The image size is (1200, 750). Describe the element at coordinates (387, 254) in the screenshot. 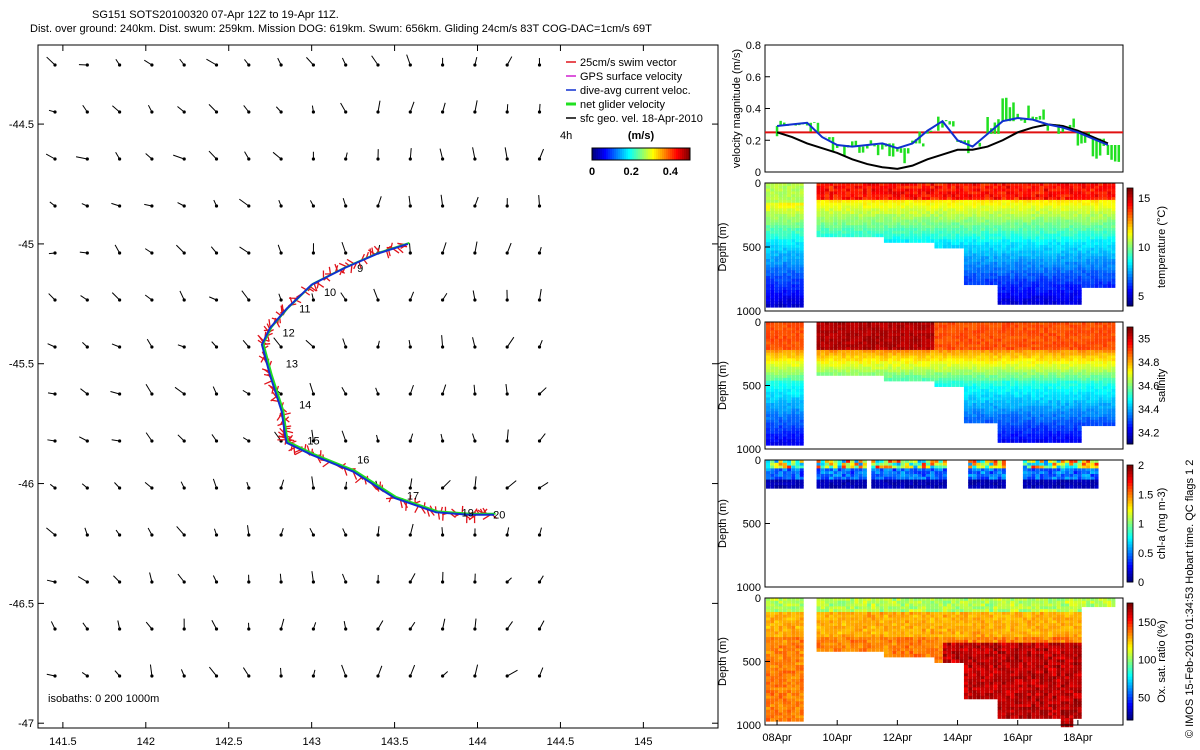

I see `swim-vector` at that location.